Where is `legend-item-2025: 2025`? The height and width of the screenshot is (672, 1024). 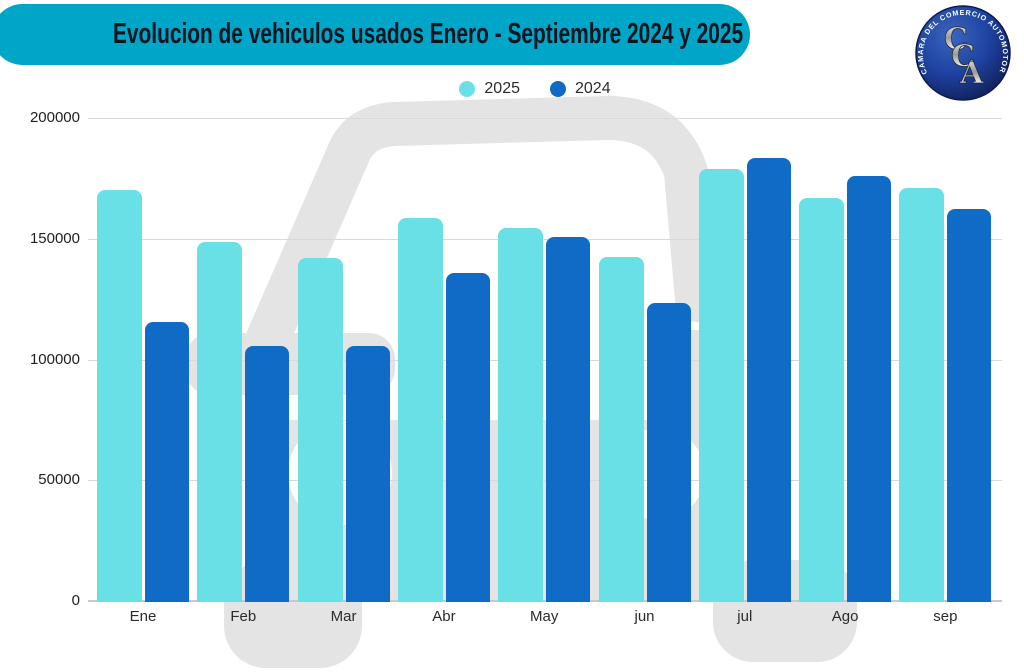
legend-item-2025: 2025 is located at coordinates (489, 89).